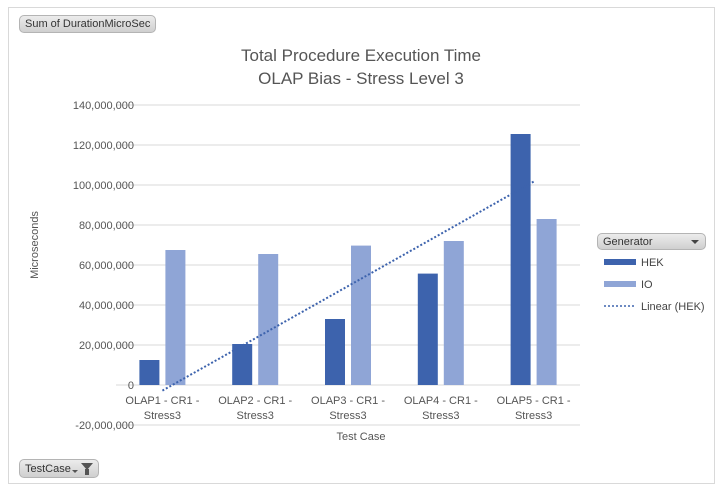 This screenshot has height=493, width=724. Describe the element at coordinates (103, 106) in the screenshot. I see `y-tick-label: 140,000,000` at that location.